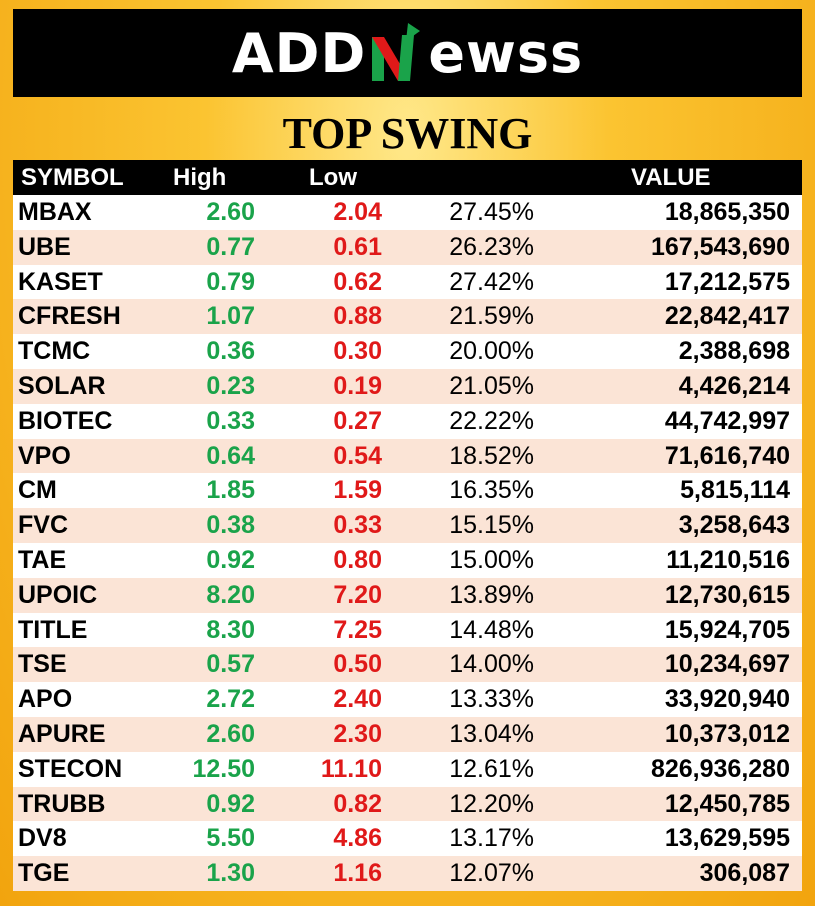  What do you see at coordinates (727, 316) in the screenshot?
I see `cell-value: 22,842,417` at bounding box center [727, 316].